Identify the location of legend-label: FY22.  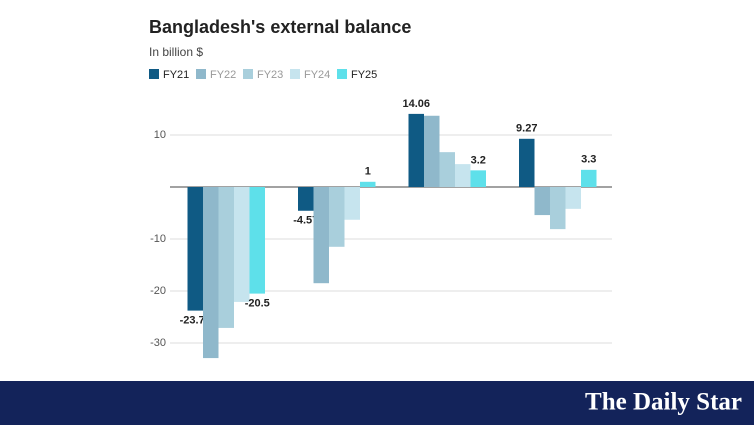
(223, 75).